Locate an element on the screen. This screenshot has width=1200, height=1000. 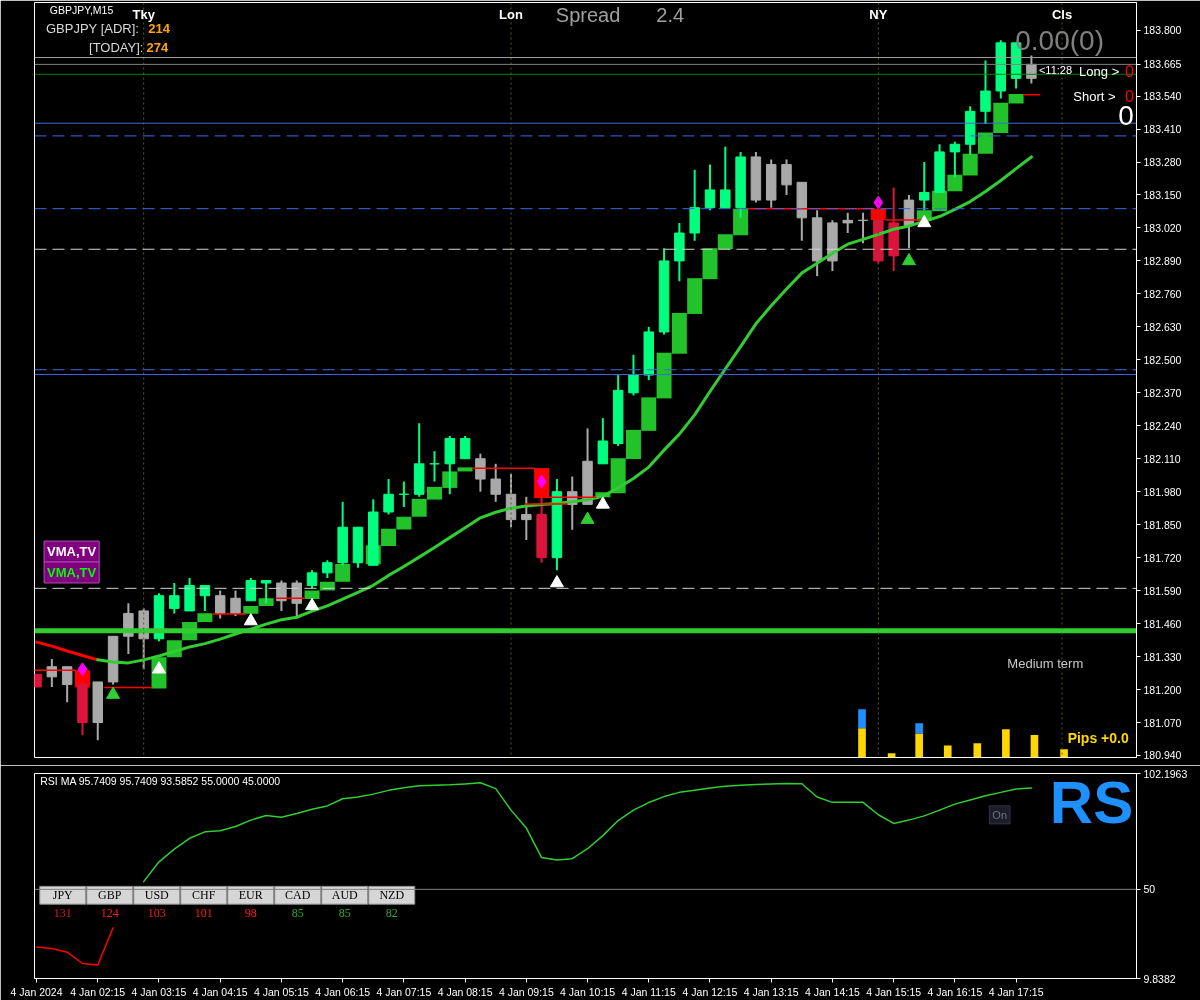
y-tick-label: 183.800 is located at coordinates (1162, 30).